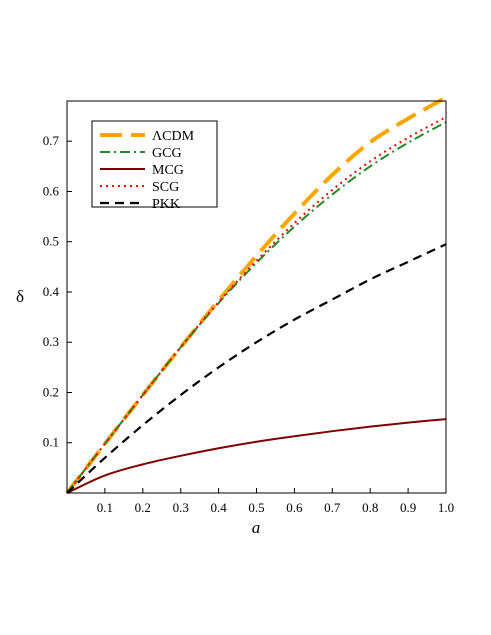 The width and height of the screenshot is (491, 635). Describe the element at coordinates (181, 507) in the screenshot. I see `x-tick-label: 0.3` at that location.